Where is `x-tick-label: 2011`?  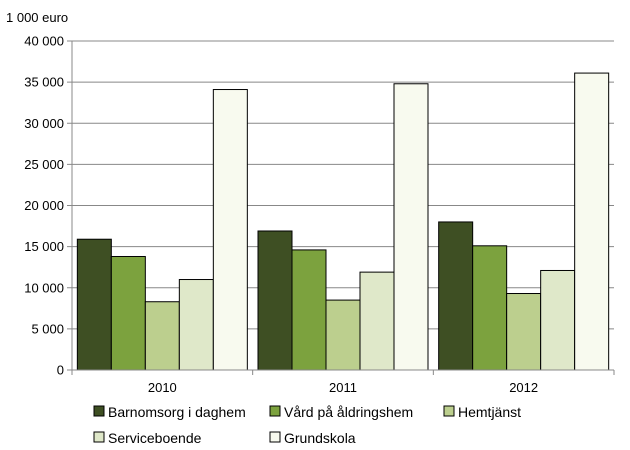 x-tick-label: 2011 is located at coordinates (343, 387).